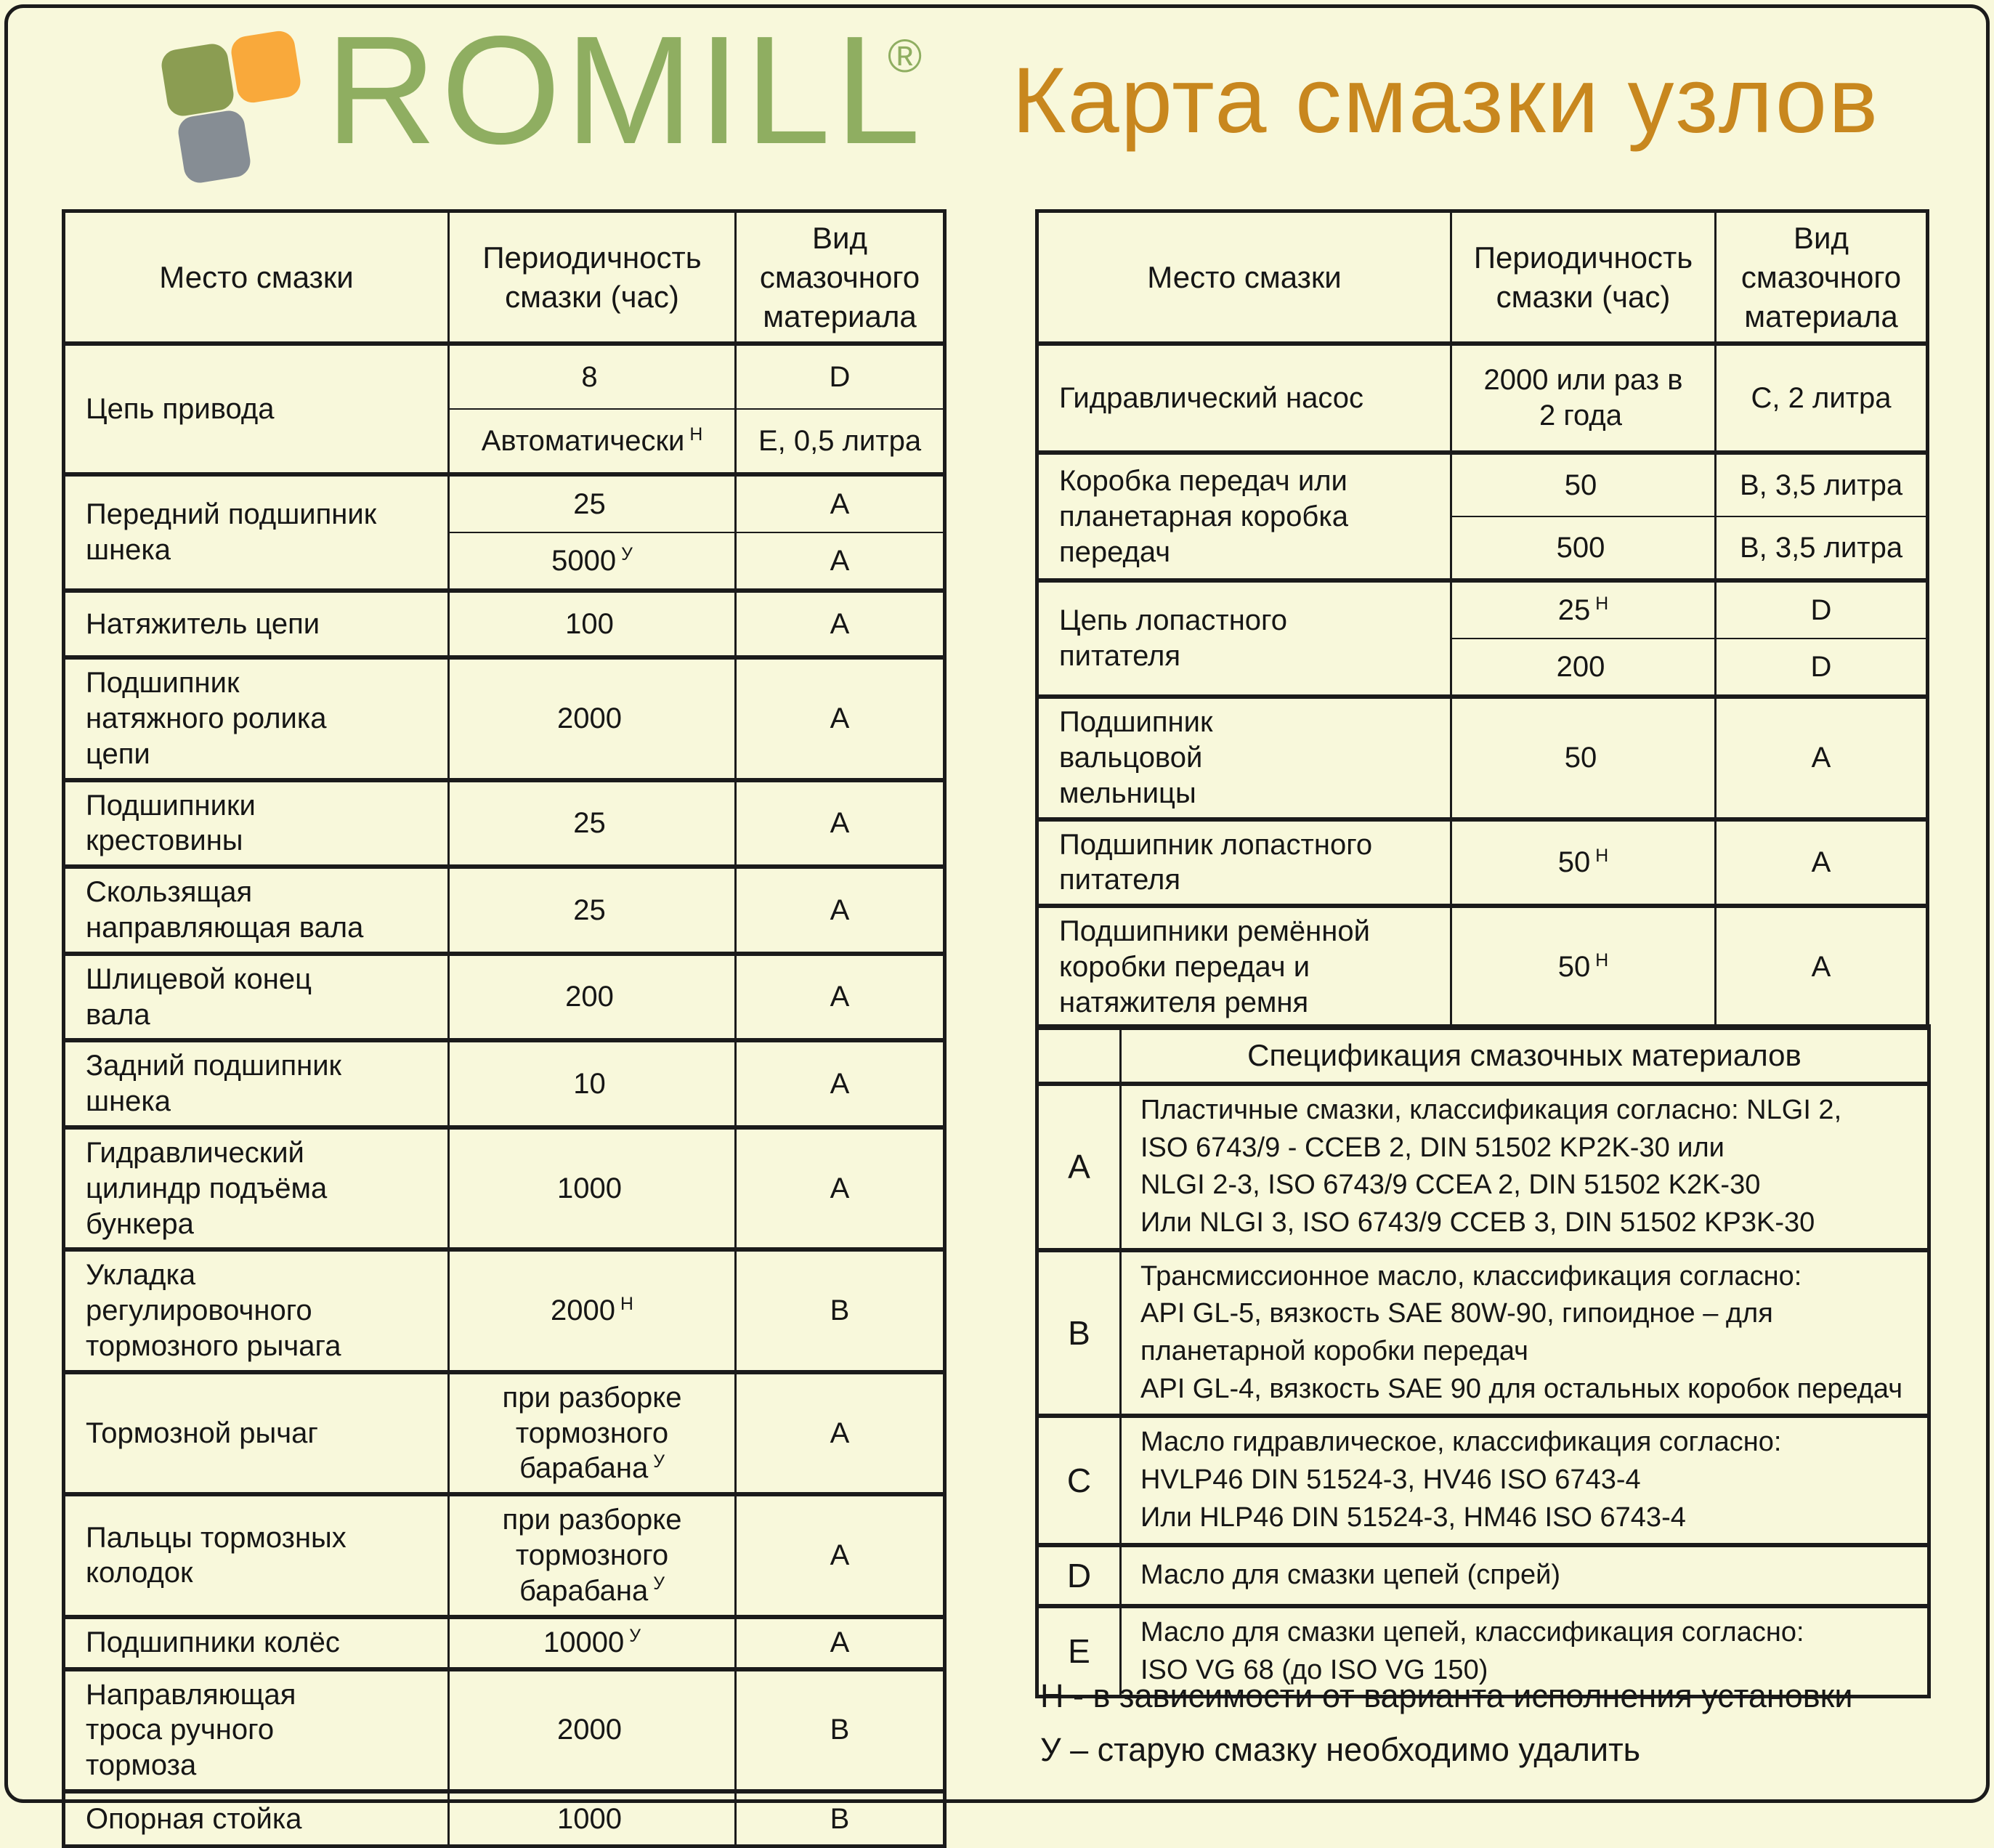 The image size is (1994, 1848). I want to click on table-row: Подшипник лопастного питателя 50 Н A, so click(1482, 861).